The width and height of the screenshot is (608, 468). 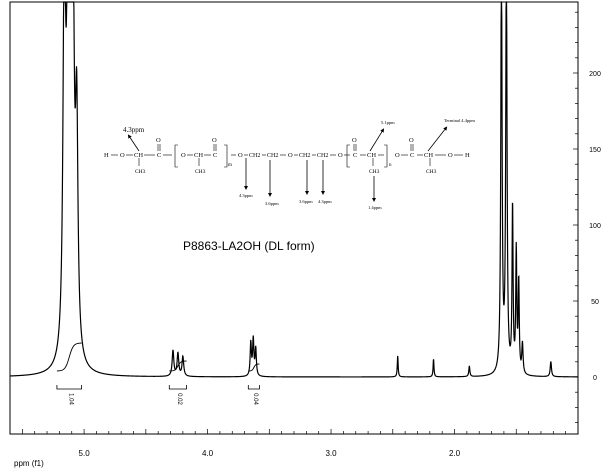 What do you see at coordinates (331, 453) in the screenshot?
I see `x-tick-label: 3.0` at bounding box center [331, 453].